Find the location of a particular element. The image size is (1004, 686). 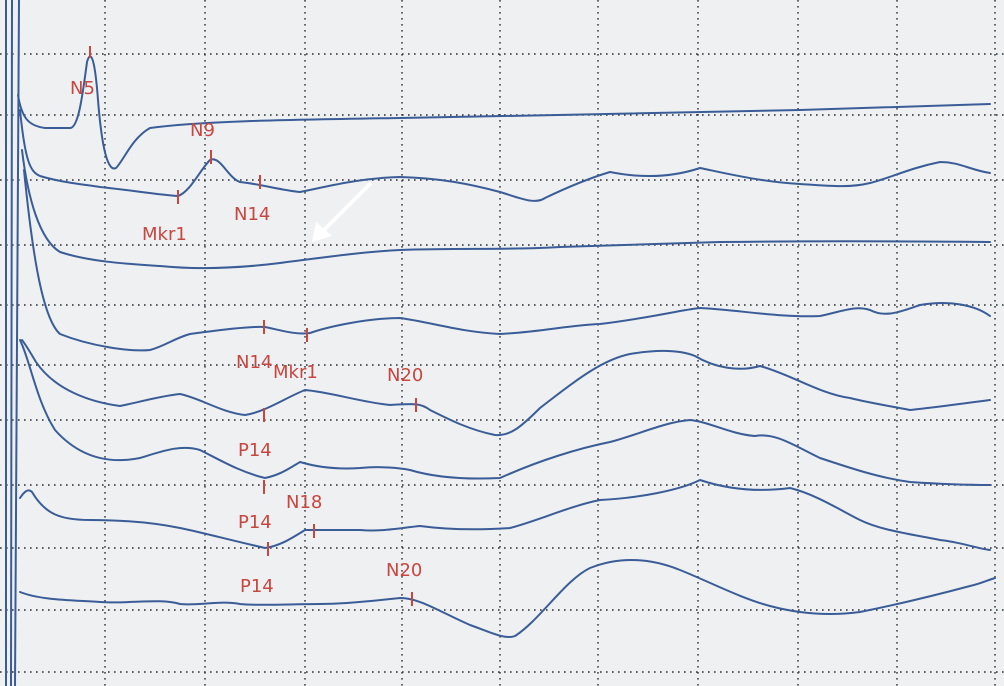

label-n20-ch5: N20 is located at coordinates (405, 375).